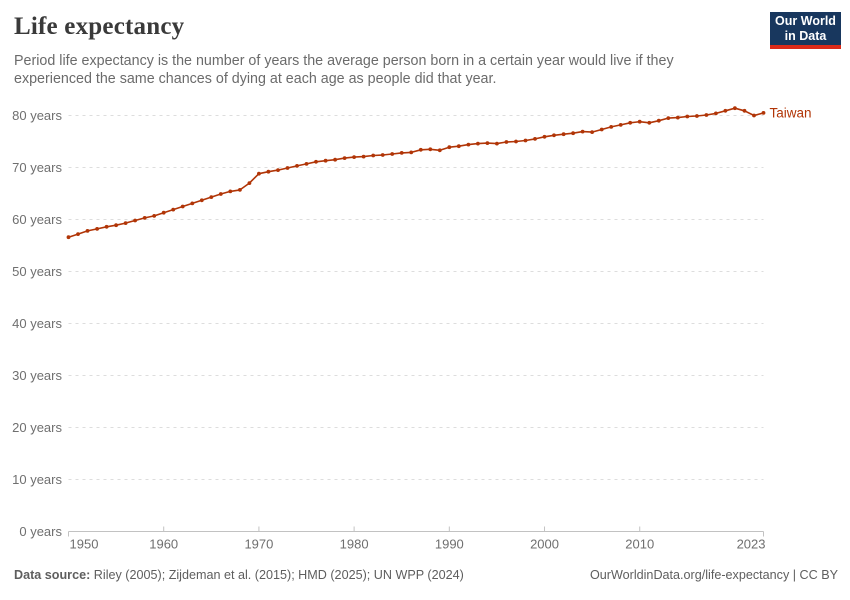  What do you see at coordinates (611, 127) in the screenshot?
I see `data-point-2007` at bounding box center [611, 127].